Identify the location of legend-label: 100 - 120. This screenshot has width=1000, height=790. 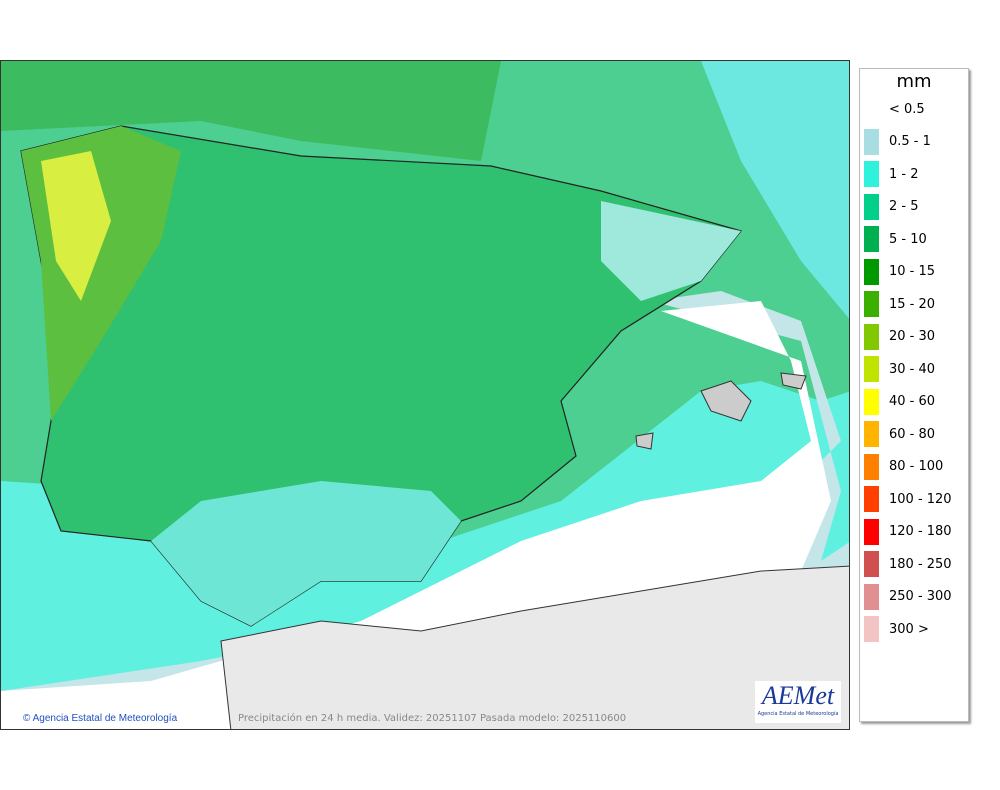
(920, 499).